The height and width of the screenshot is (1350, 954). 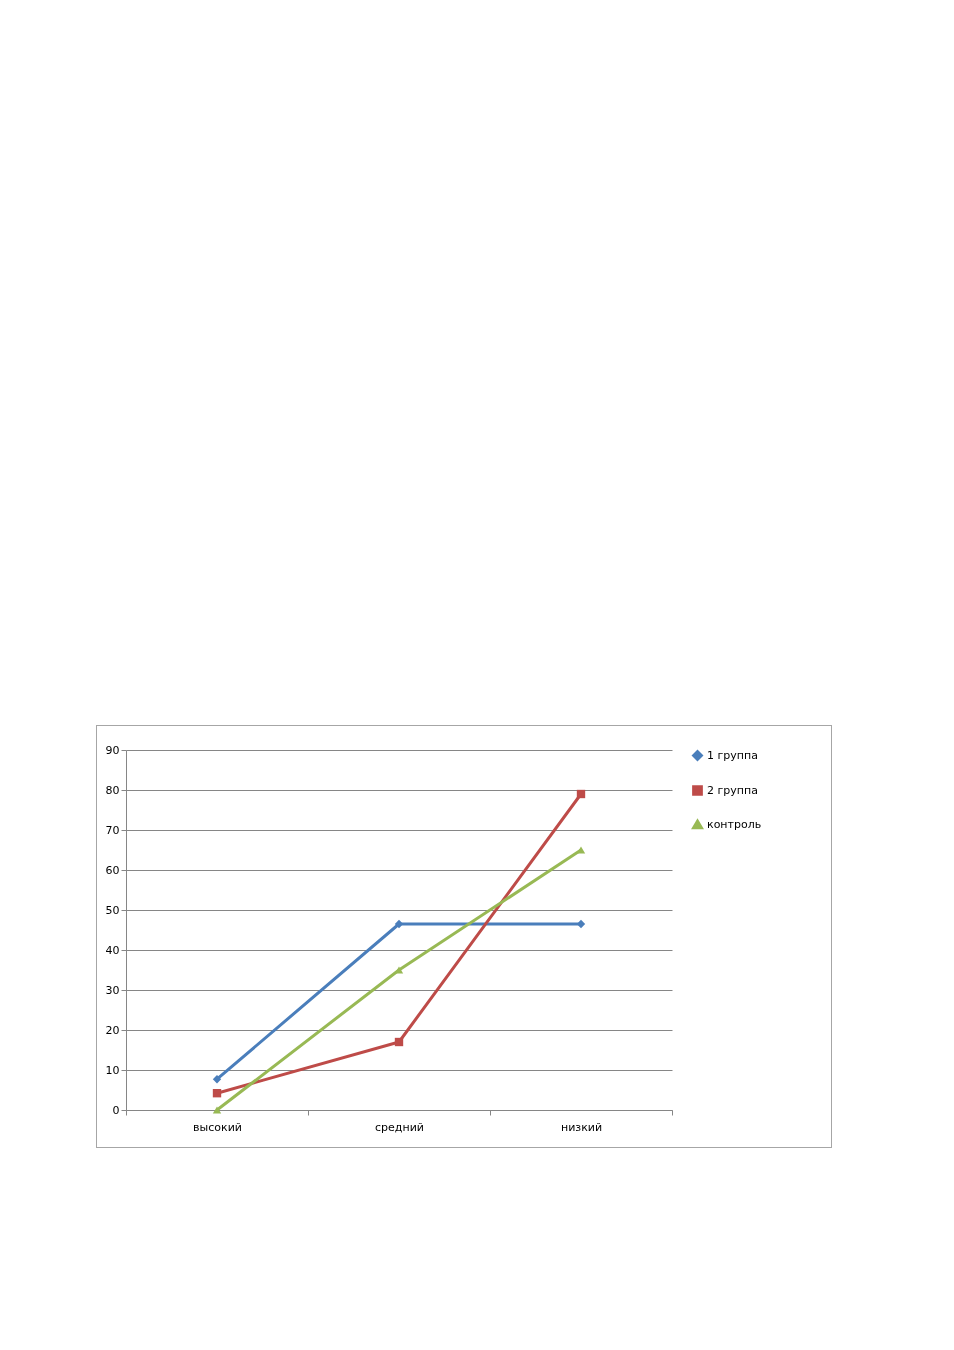 What do you see at coordinates (732, 790) in the screenshot?
I see `legend-label: 2 группа` at bounding box center [732, 790].